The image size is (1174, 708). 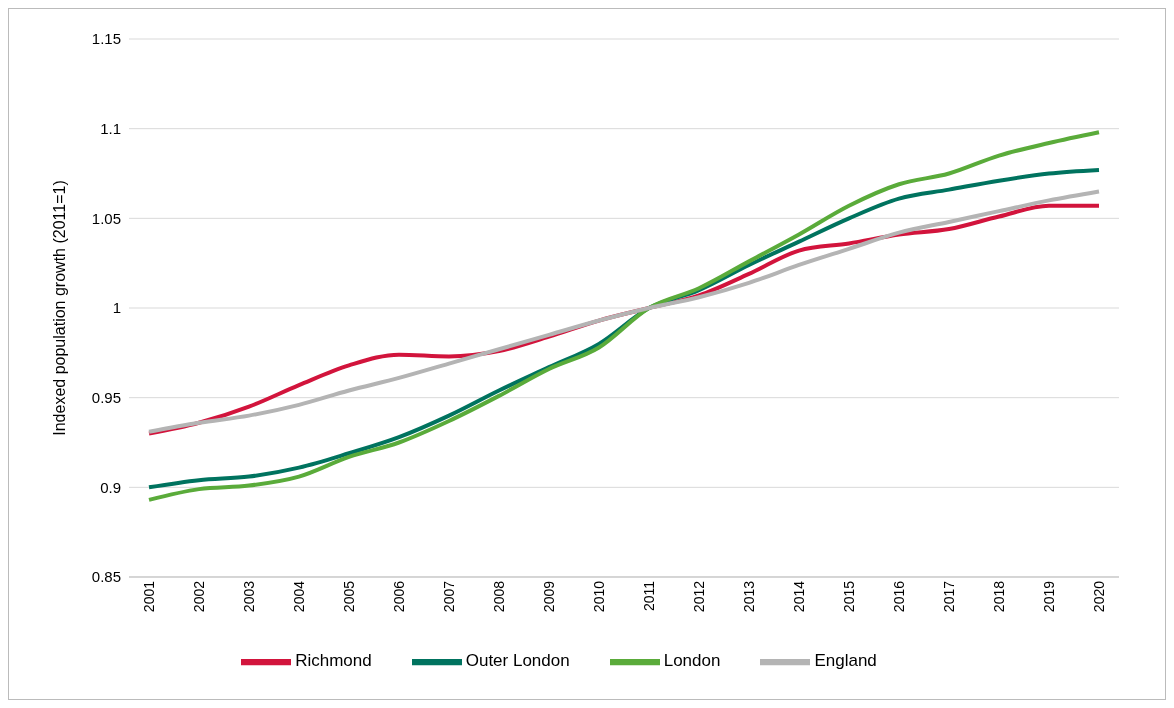 What do you see at coordinates (998, 596) in the screenshot?
I see `x-tick-label: 2018` at bounding box center [998, 596].